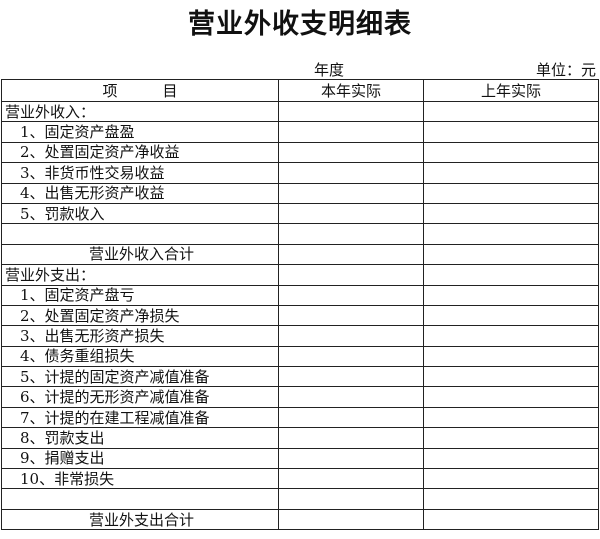 The height and width of the screenshot is (539, 600). I want to click on table-row: 营业外收入合计, so click(300, 254).